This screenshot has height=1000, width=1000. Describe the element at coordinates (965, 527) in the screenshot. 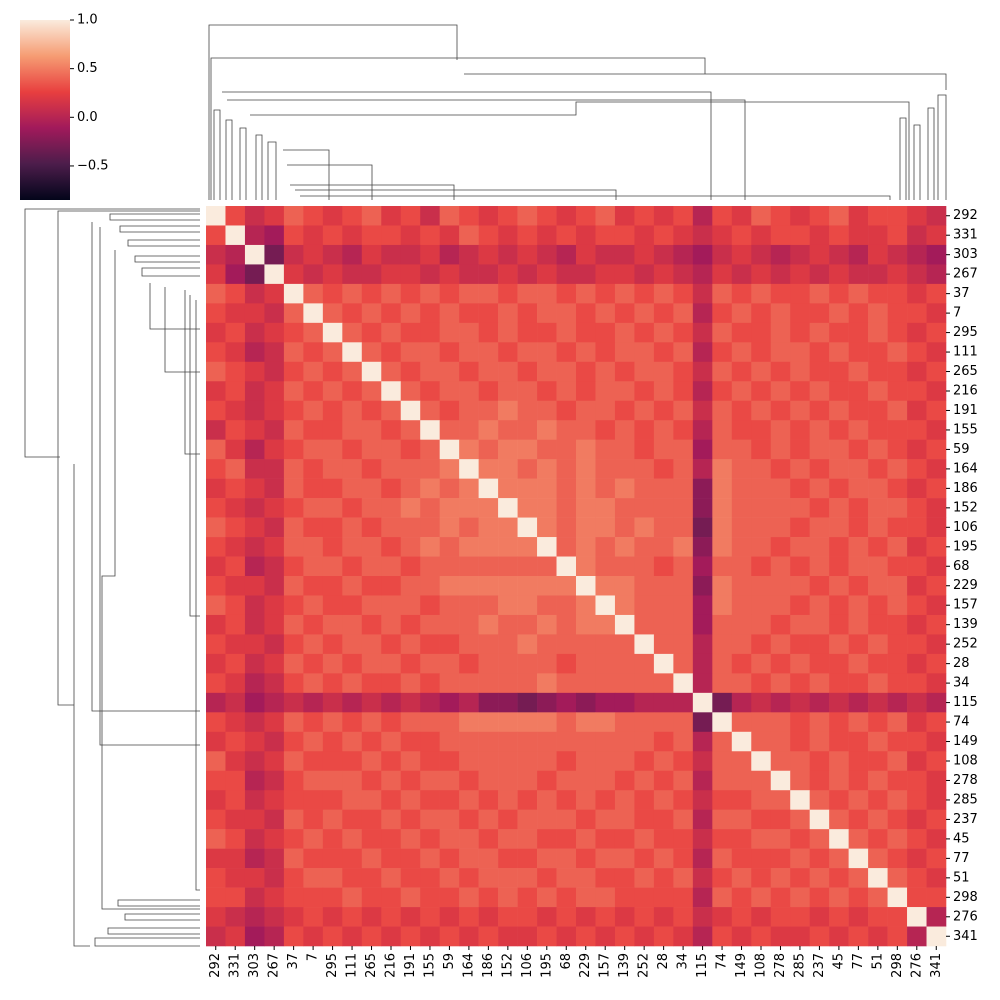

I see `y-tick-label: 106` at that location.